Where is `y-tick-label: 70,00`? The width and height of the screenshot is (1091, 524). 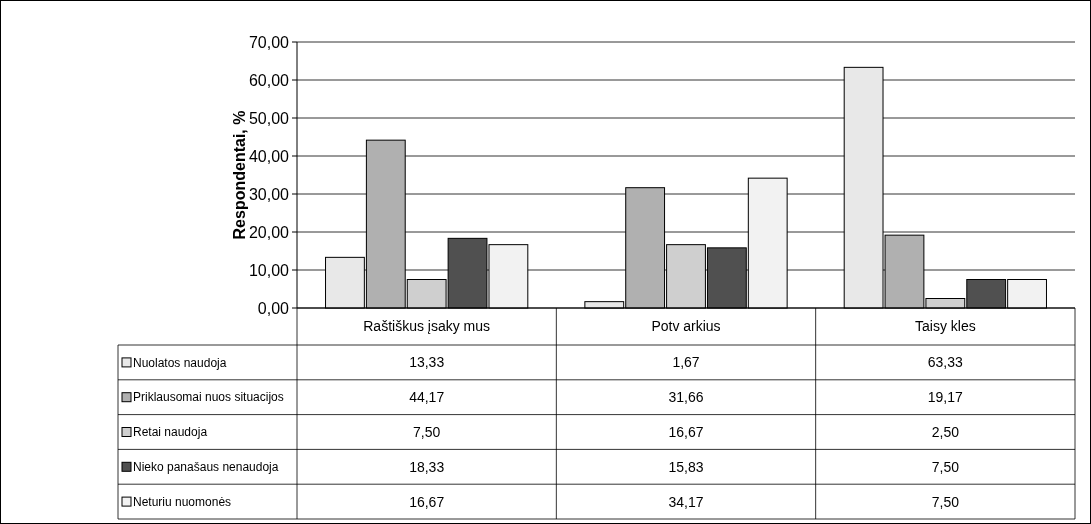 y-tick-label: 70,00 is located at coordinates (269, 42).